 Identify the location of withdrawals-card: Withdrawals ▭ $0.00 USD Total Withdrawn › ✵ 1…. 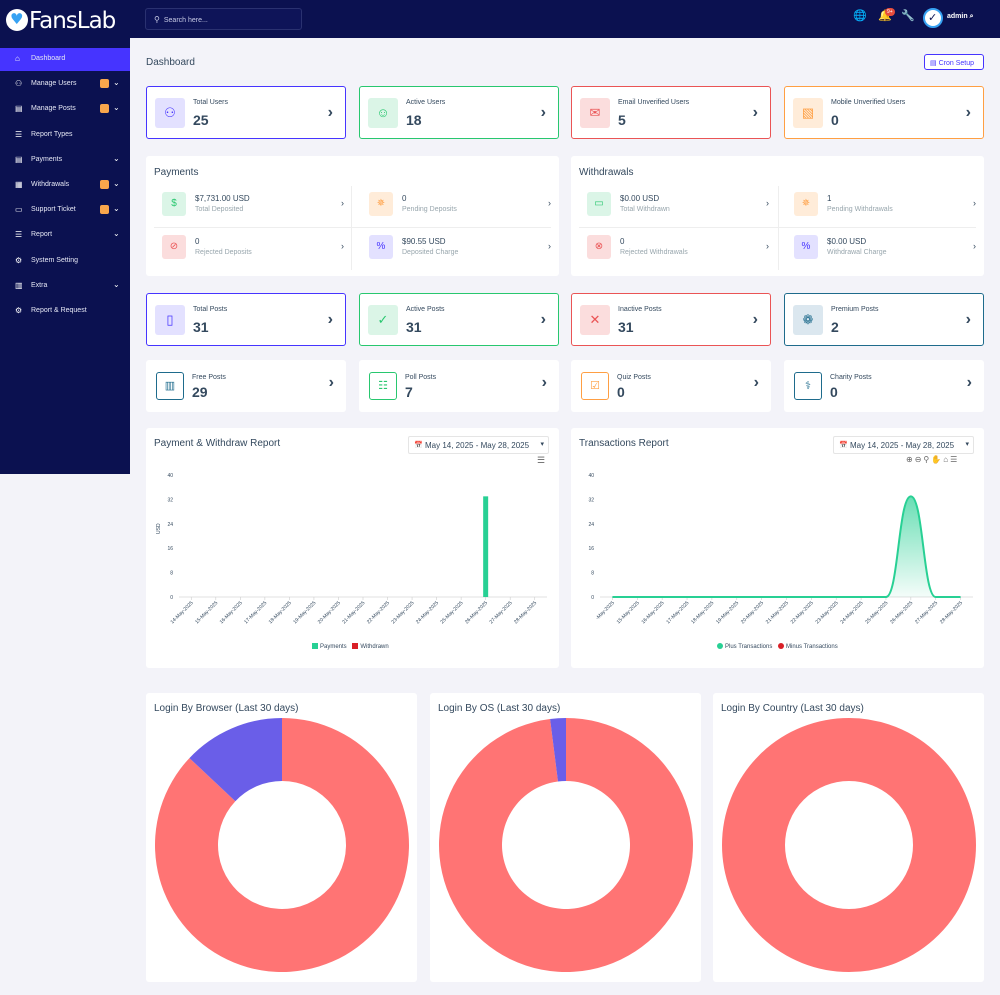
(777, 216).